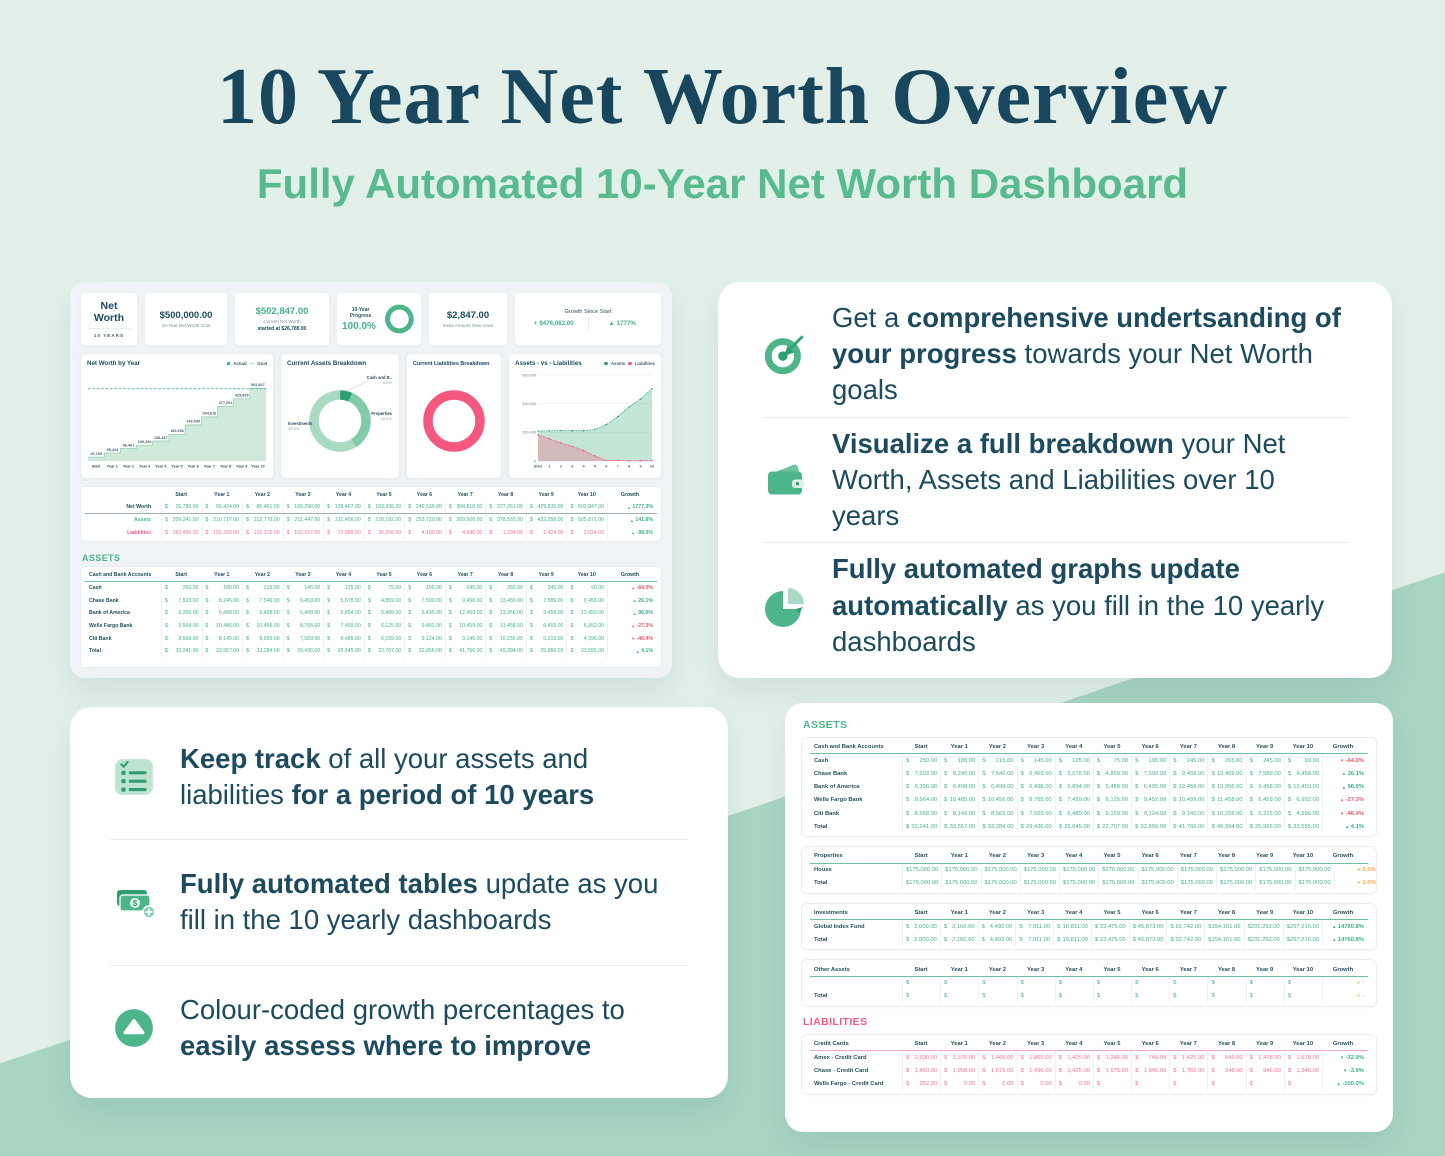 The width and height of the screenshot is (1445, 1156). What do you see at coordinates (1111, 774) in the screenshot?
I see `money-cell: $4,859.00` at bounding box center [1111, 774].